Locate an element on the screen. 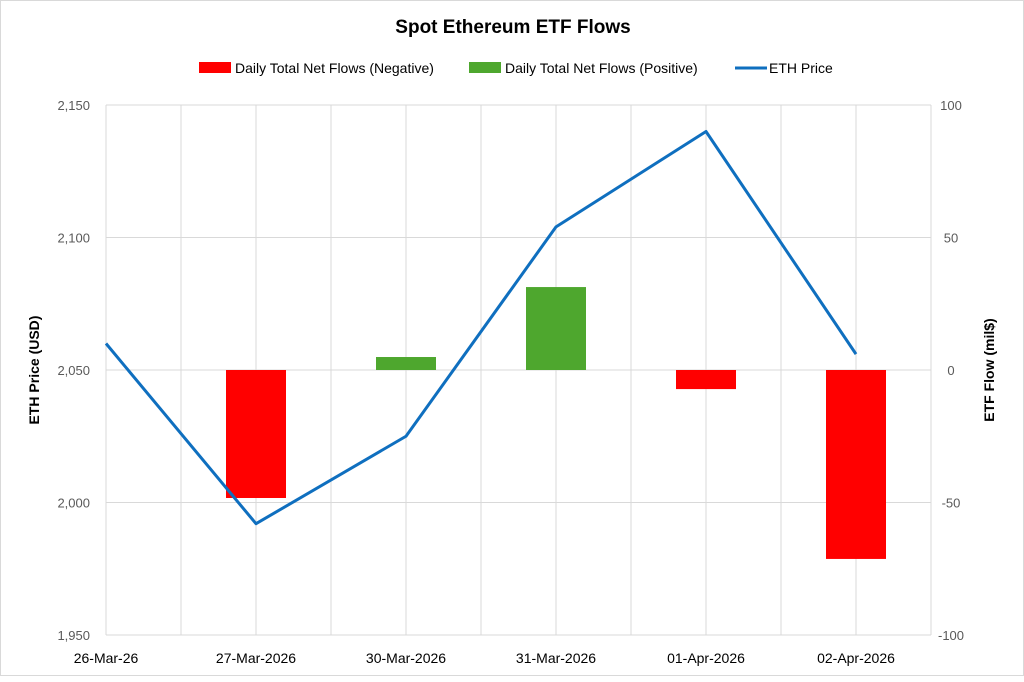 The height and width of the screenshot is (682, 1024). legend-label-negative: Daily Total Net Flows (Negative) is located at coordinates (334, 68).